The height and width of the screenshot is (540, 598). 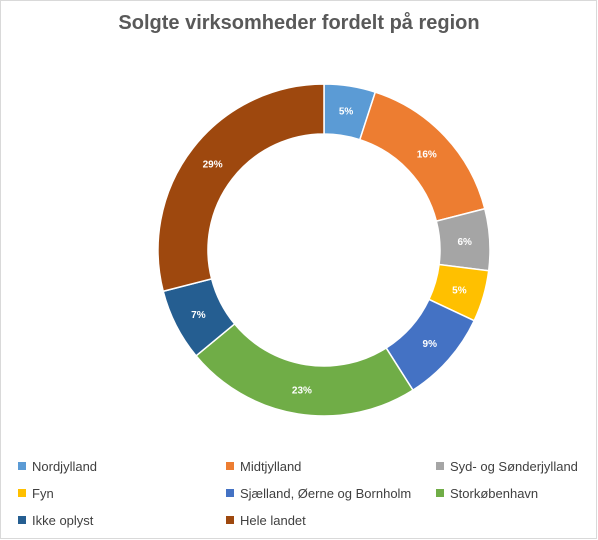 I want to click on legend-item-6: Storkøbenhavn, so click(x=487, y=493).